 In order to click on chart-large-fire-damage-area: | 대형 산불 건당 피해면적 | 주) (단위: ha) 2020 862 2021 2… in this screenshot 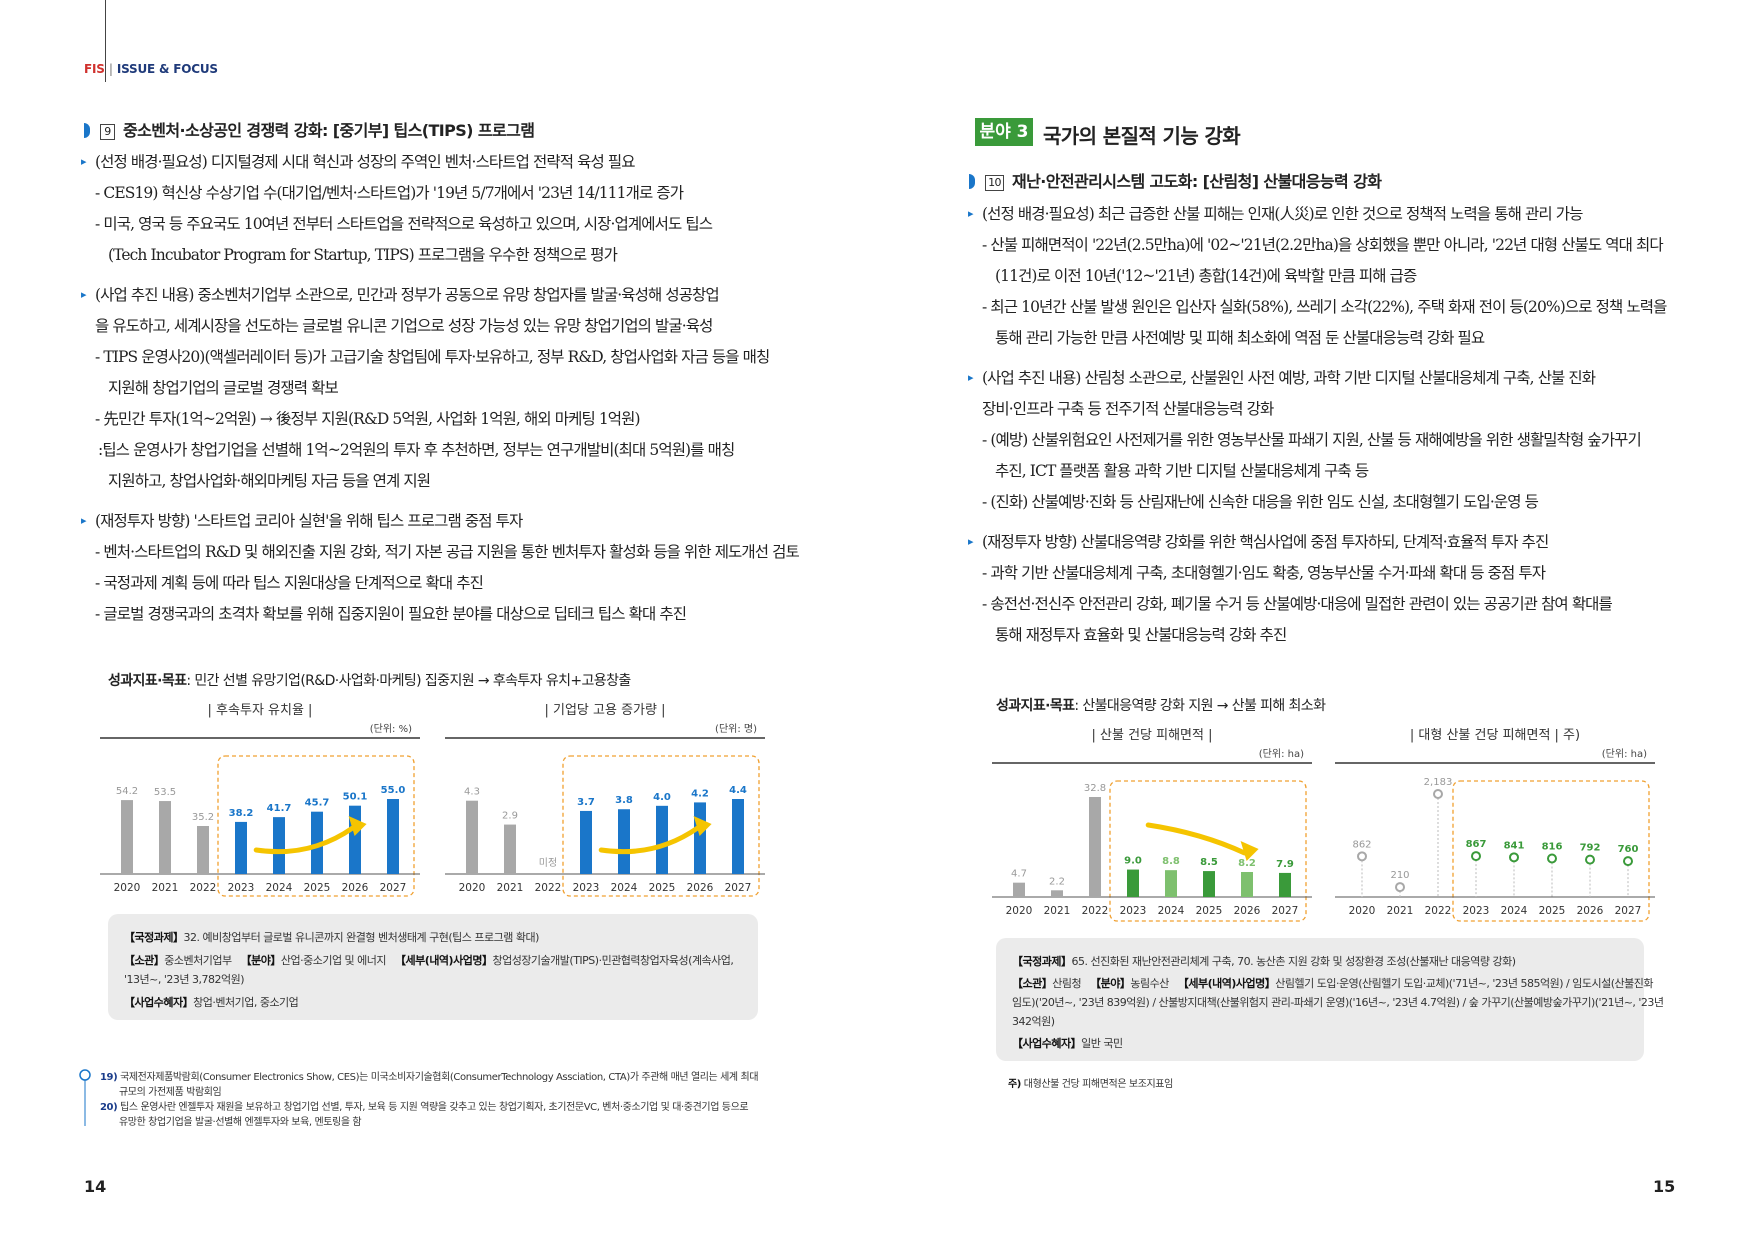, I will do `click(1495, 825)`.